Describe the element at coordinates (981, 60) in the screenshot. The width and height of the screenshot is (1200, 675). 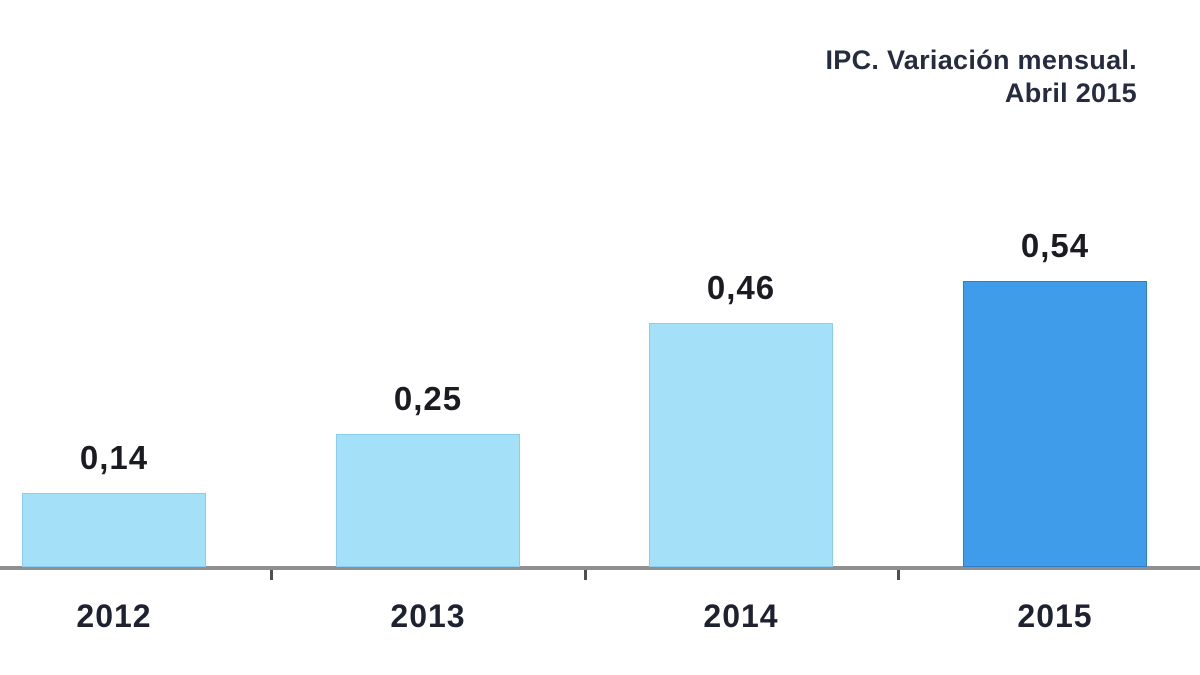
I see `chart-title-line1: IPC. Variación mensual.` at that location.